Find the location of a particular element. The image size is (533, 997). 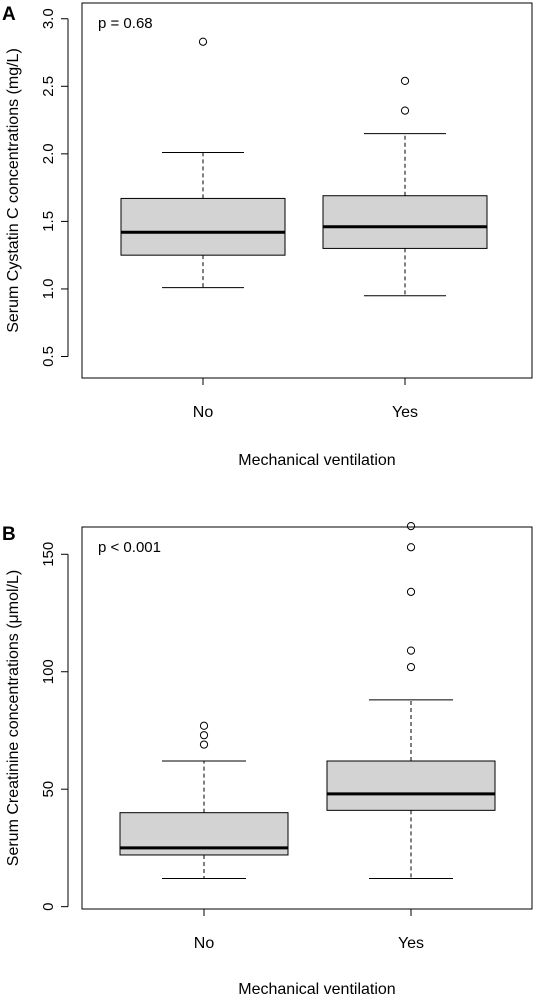

y-tick-label: 50 is located at coordinates (48, 789).